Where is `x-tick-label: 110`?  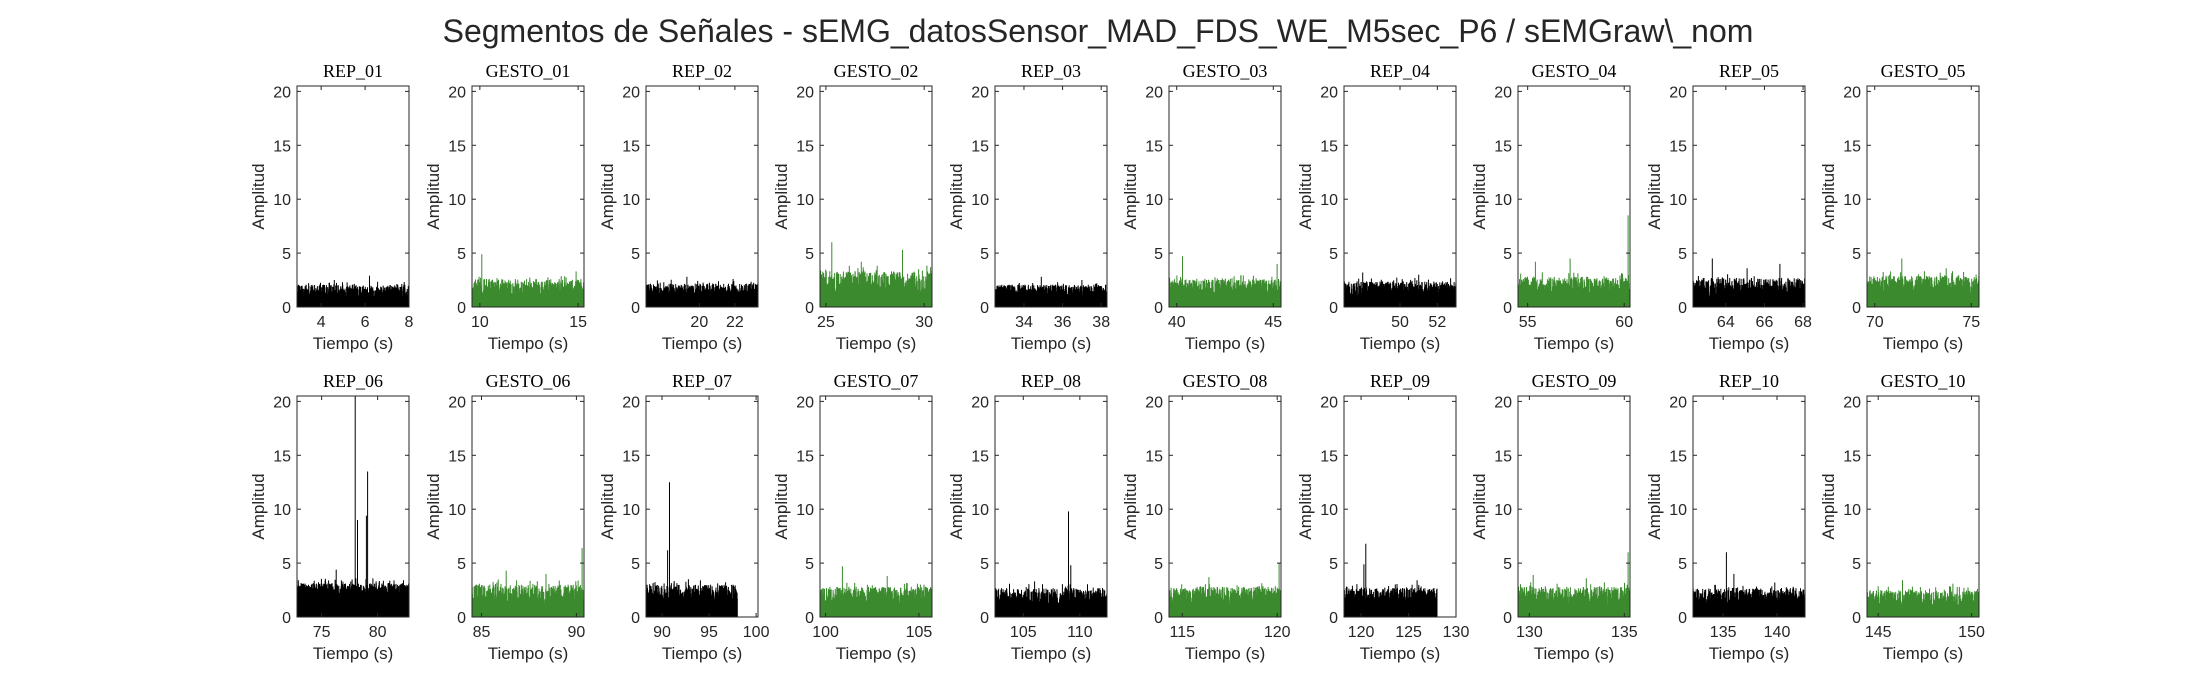
x-tick-label: 110 is located at coordinates (1080, 632).